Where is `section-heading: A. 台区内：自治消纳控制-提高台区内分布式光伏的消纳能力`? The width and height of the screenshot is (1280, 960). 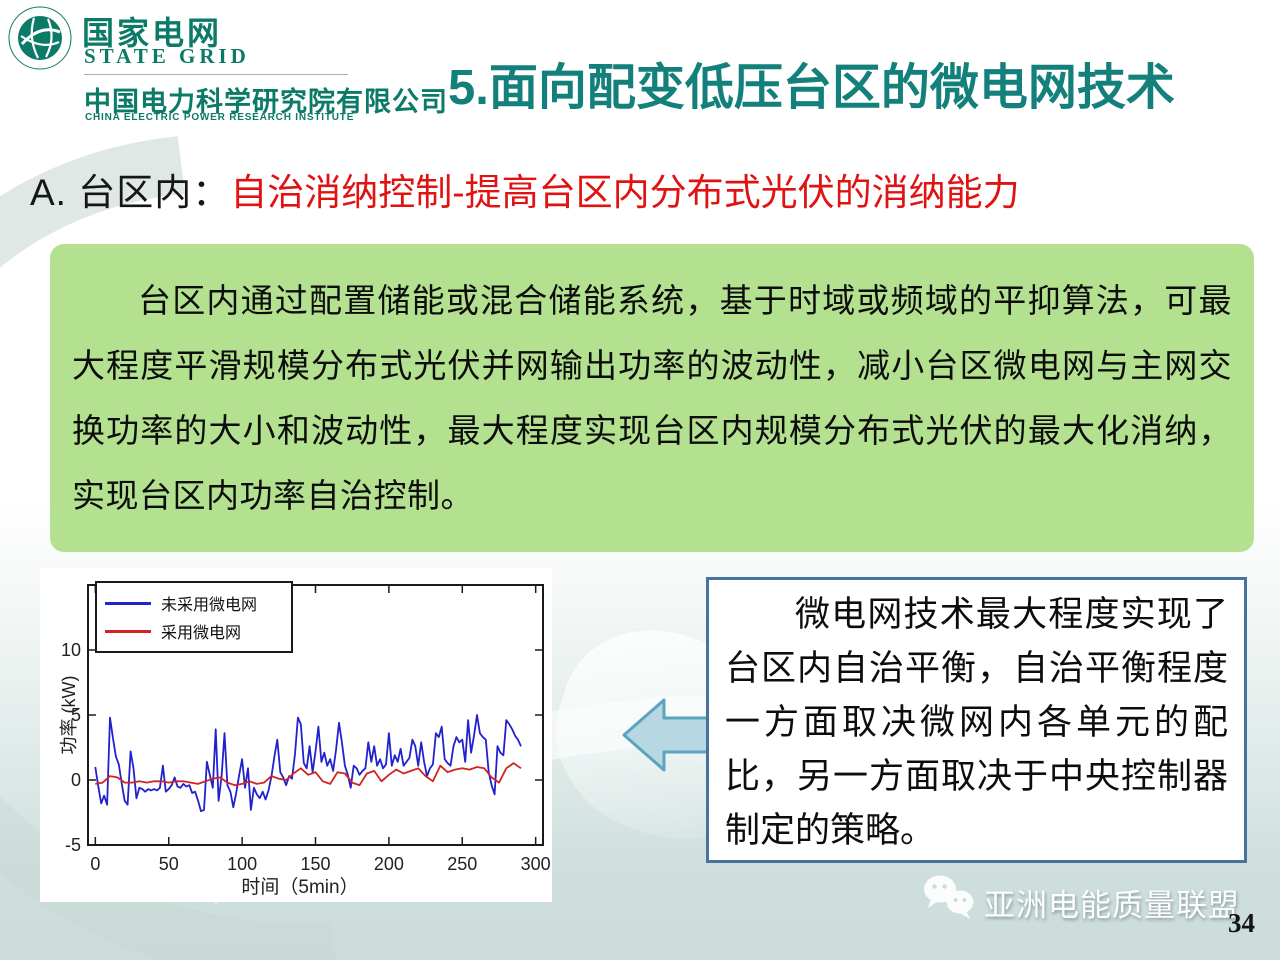
section-heading: A. 台区内：自治消纳控制-提高台区内分布式光伏的消纳能力 is located at coordinates (525, 189).